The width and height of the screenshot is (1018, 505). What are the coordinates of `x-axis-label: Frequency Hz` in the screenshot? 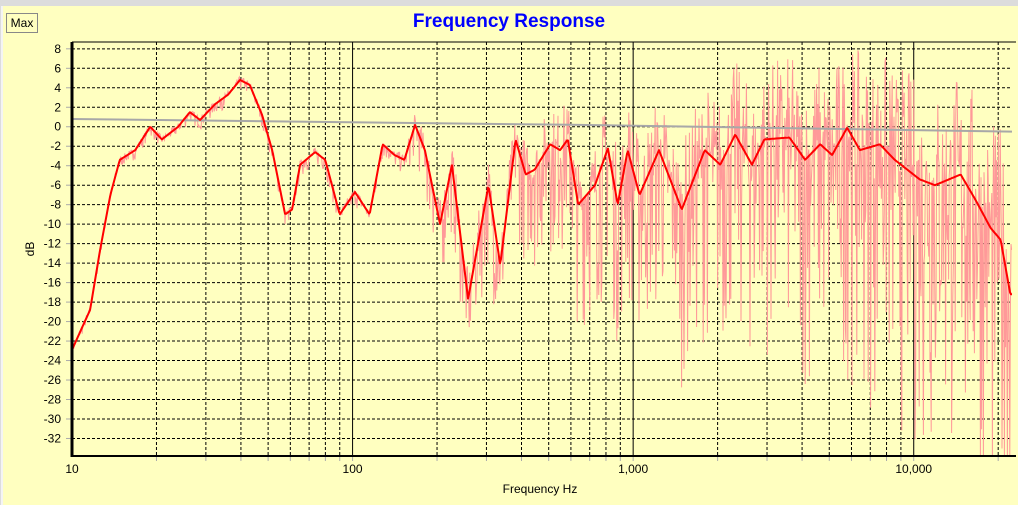 It's located at (540, 489).